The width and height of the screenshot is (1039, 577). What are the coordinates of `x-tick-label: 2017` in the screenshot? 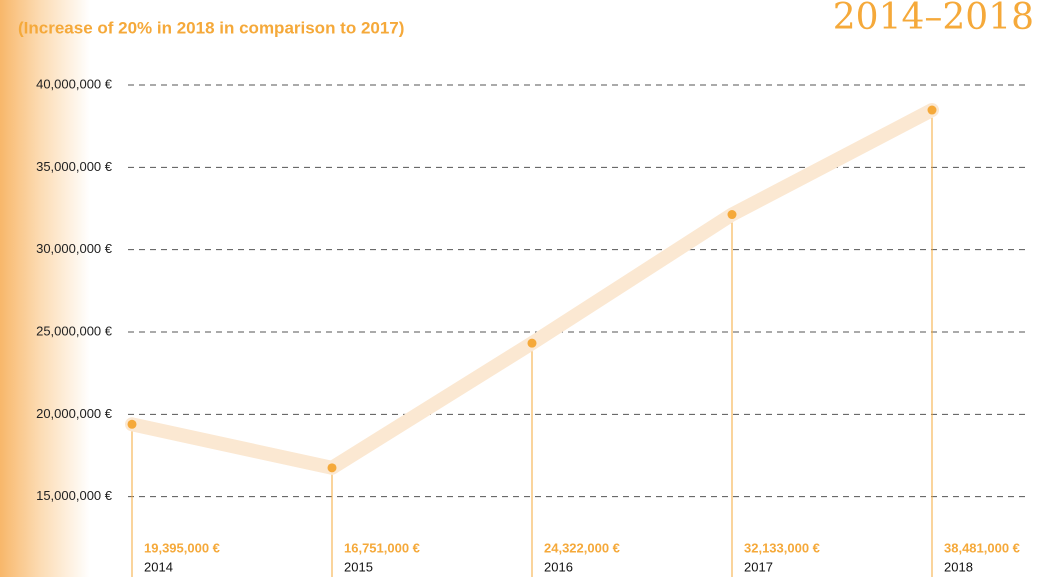 It's located at (758, 566).